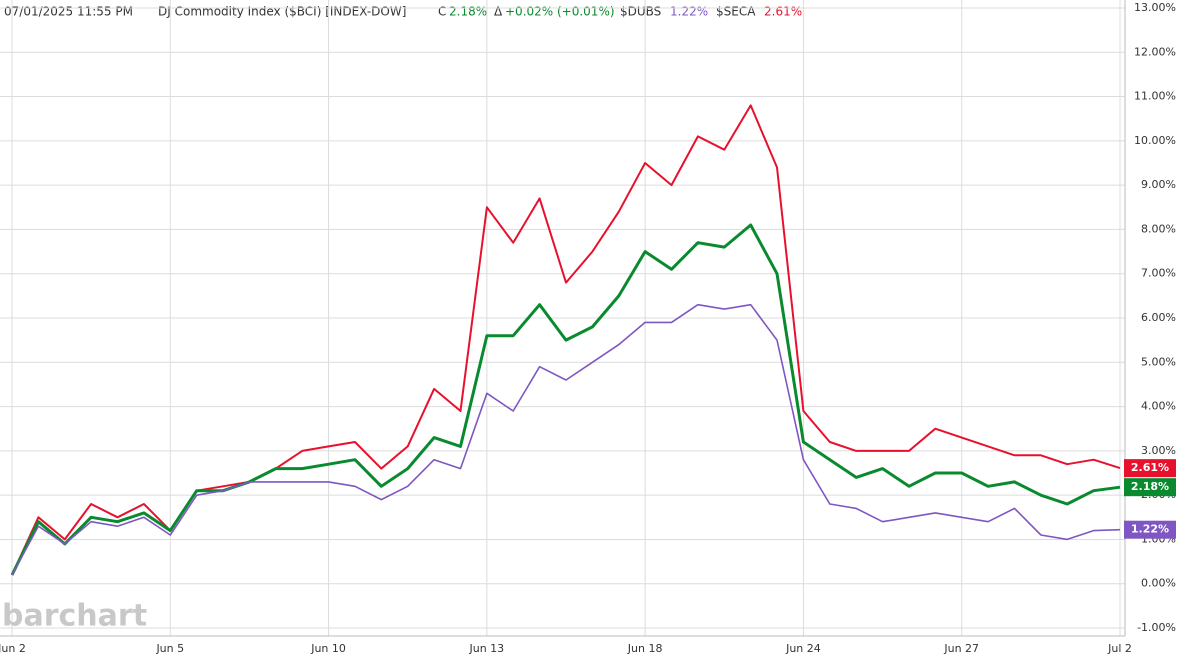 The width and height of the screenshot is (1188, 661). What do you see at coordinates (13, 648) in the screenshot?
I see `x-tick-label: Jun 2` at bounding box center [13, 648].